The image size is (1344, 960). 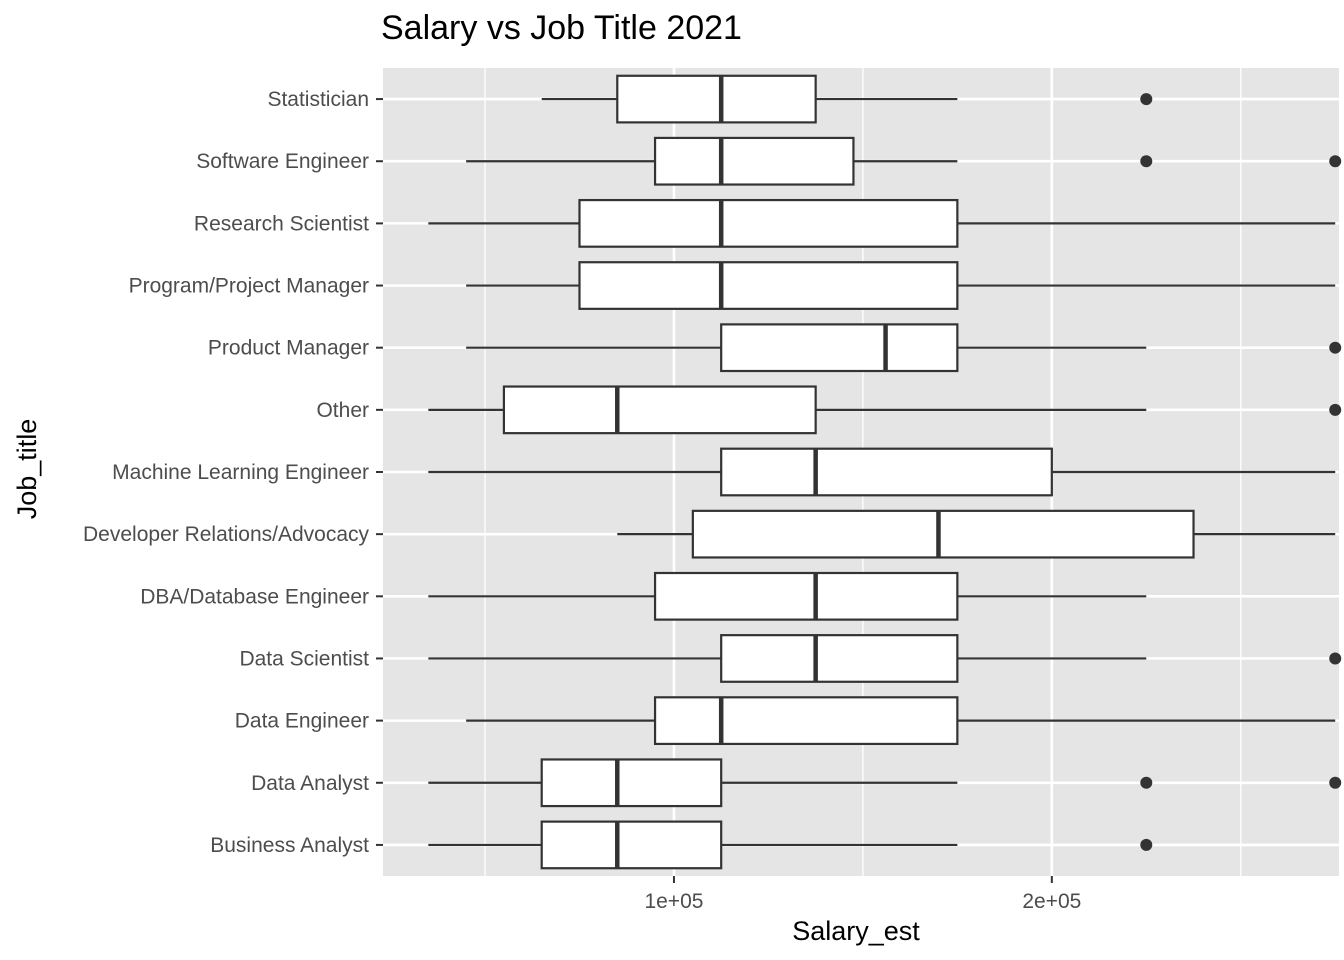 I want to click on y-tick-label: Product Manager, so click(x=288, y=348).